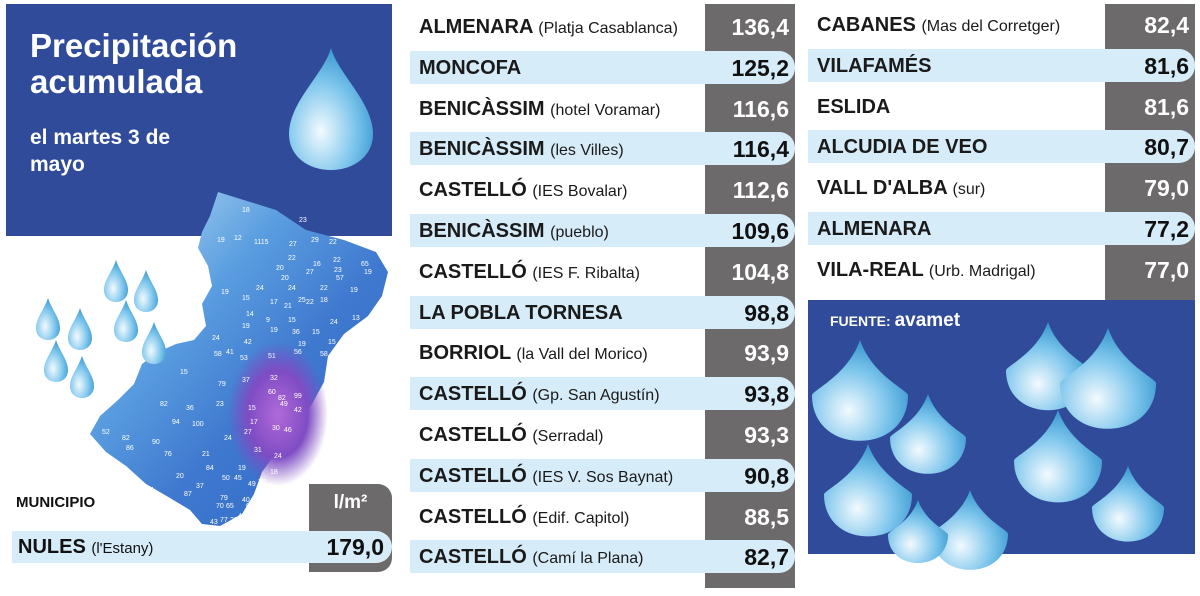  Describe the element at coordinates (298, 352) in the screenshot. I see `map-station-label: 56` at that location.